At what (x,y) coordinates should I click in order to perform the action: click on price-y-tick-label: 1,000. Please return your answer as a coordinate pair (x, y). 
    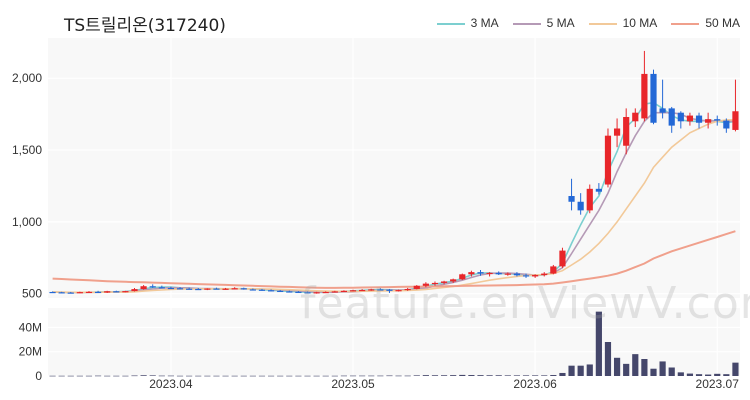
    Looking at the image, I should click on (27, 222).